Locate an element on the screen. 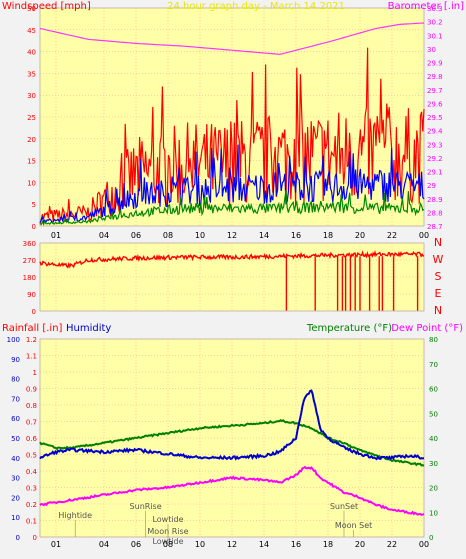 This screenshot has width=466, height=559. temperature-axis-ticks: 0 10 20 30 40 50 60 70 80 is located at coordinates (433, 439).